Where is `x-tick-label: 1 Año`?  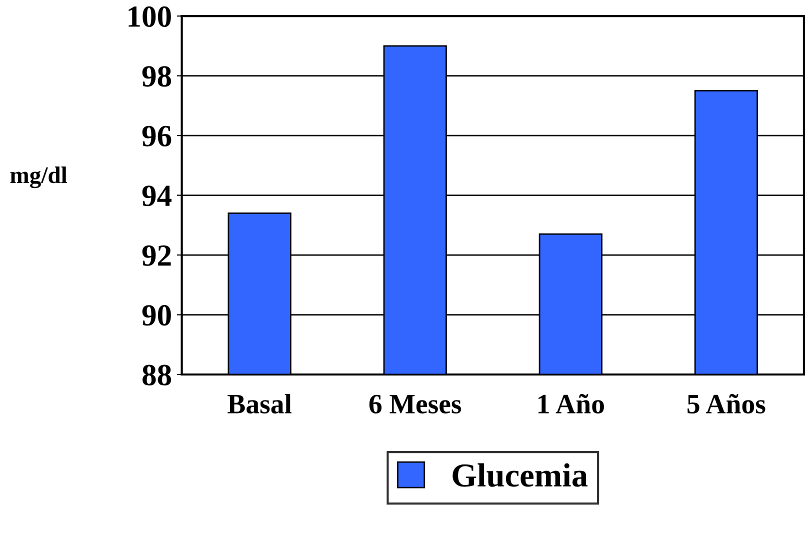 x-tick-label: 1 Año is located at coordinates (571, 404).